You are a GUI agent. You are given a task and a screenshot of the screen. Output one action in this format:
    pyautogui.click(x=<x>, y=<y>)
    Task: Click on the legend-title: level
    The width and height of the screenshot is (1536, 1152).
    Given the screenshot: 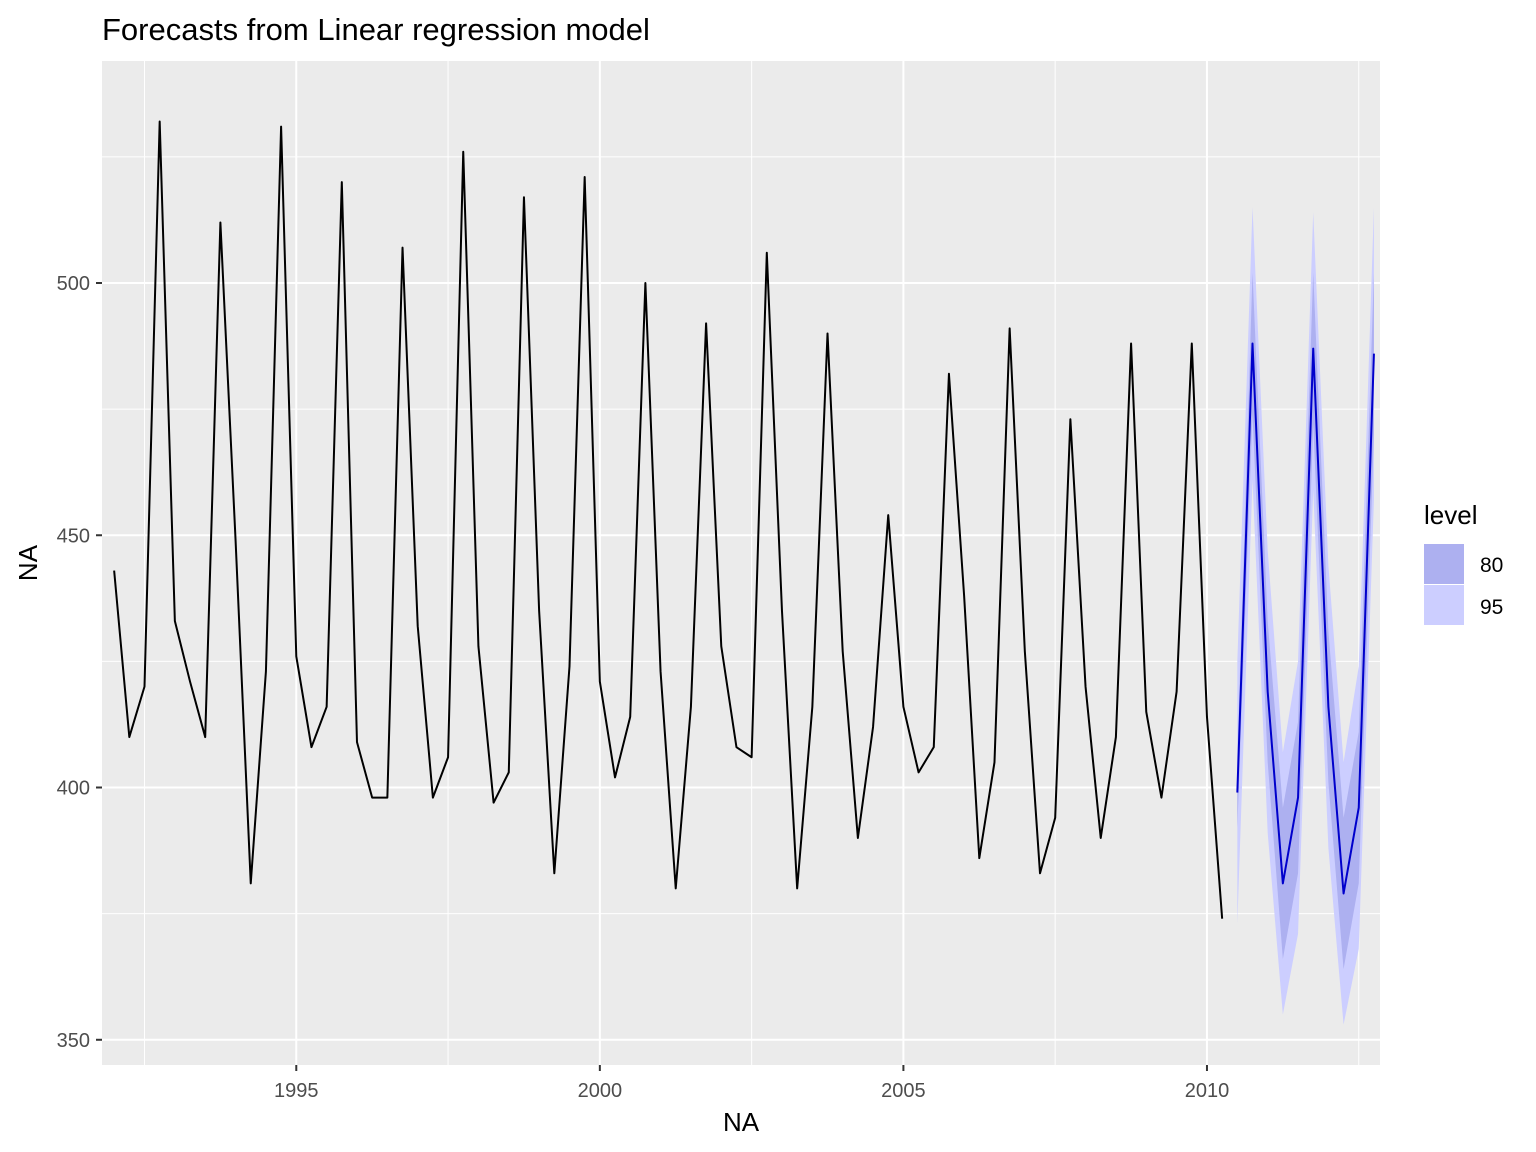 What is the action you would take?
    pyautogui.click(x=1450, y=515)
    